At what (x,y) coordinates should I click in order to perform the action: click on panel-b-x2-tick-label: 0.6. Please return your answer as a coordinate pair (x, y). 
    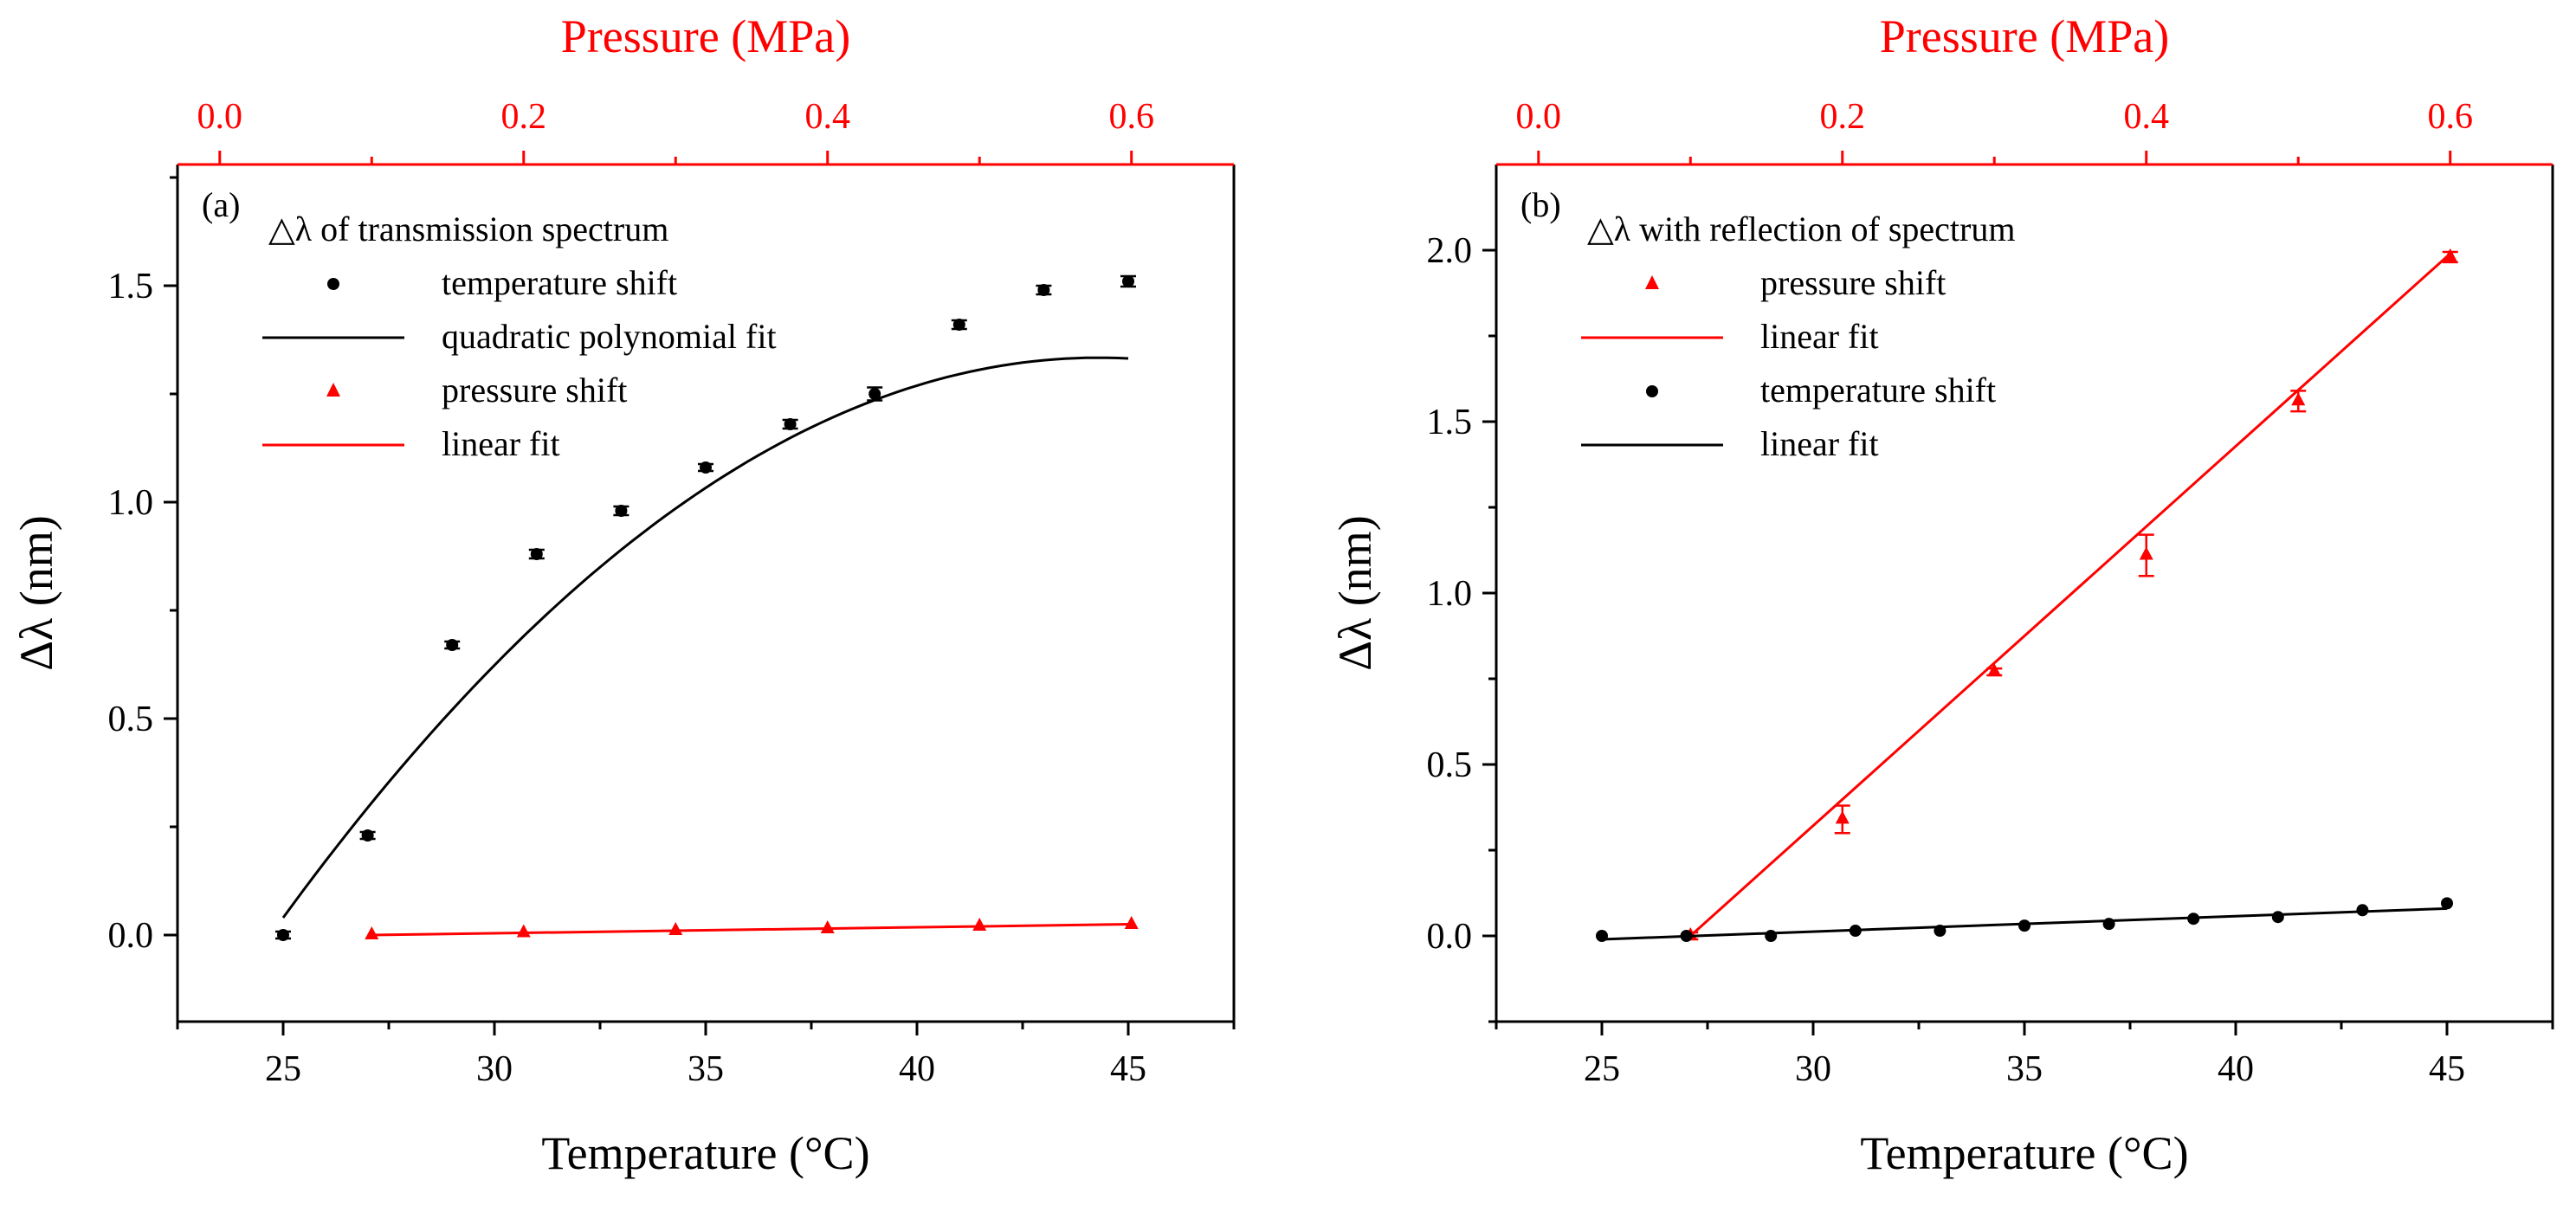
    Looking at the image, I should click on (2450, 117).